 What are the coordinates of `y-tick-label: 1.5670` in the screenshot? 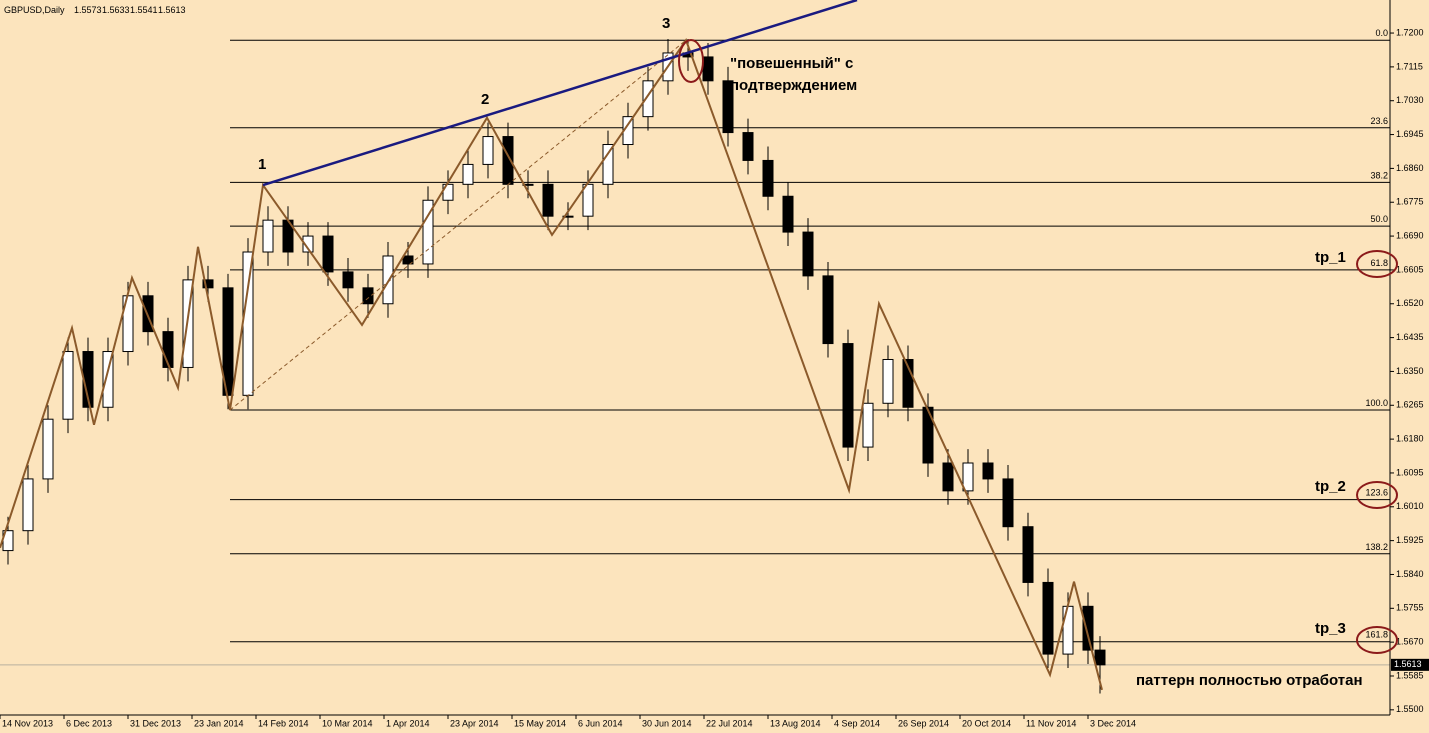 It's located at (1410, 642).